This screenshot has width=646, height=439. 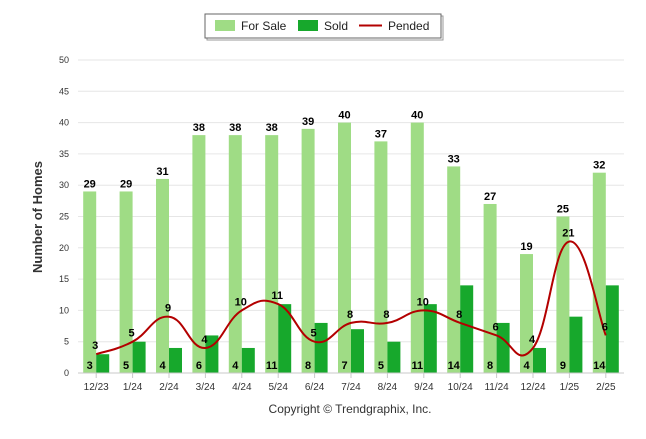 I want to click on x-tick-label: 3/24, so click(x=206, y=387).